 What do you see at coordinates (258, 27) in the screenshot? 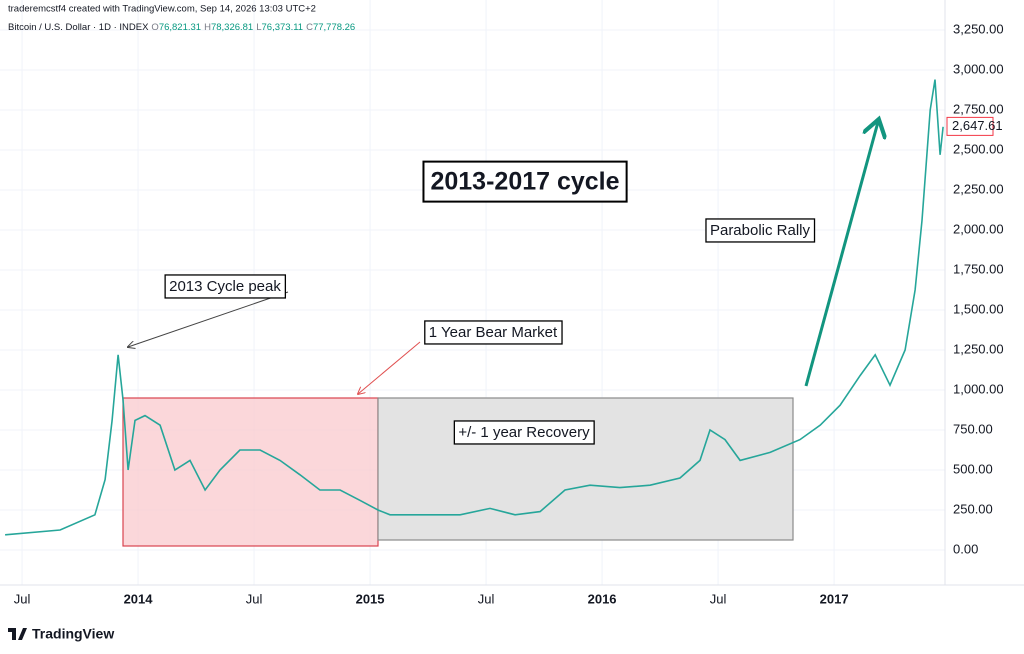
I see `ohlc-label: L` at bounding box center [258, 27].